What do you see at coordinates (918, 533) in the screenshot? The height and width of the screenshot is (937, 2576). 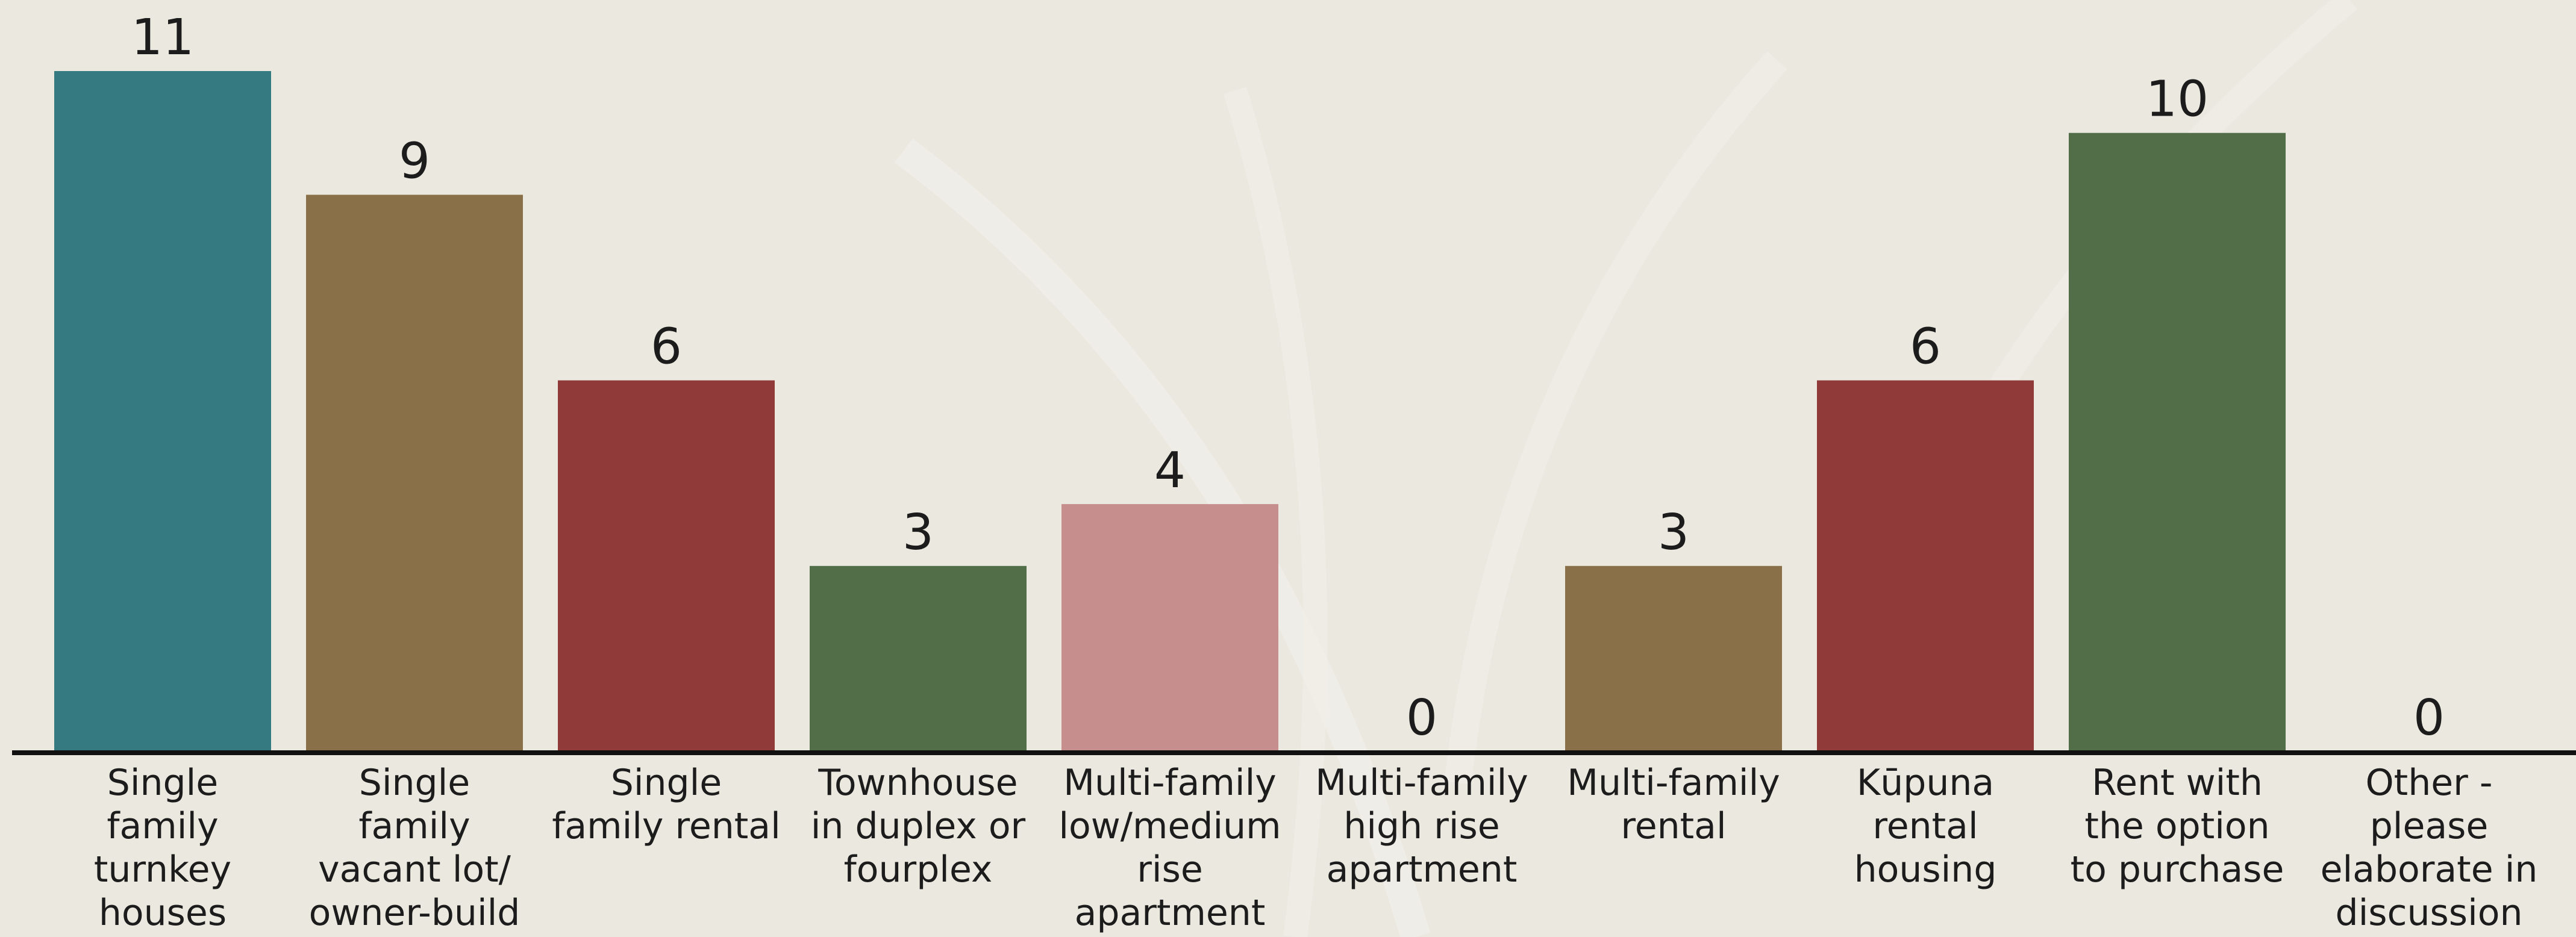 I see `value-label-4: 3` at bounding box center [918, 533].